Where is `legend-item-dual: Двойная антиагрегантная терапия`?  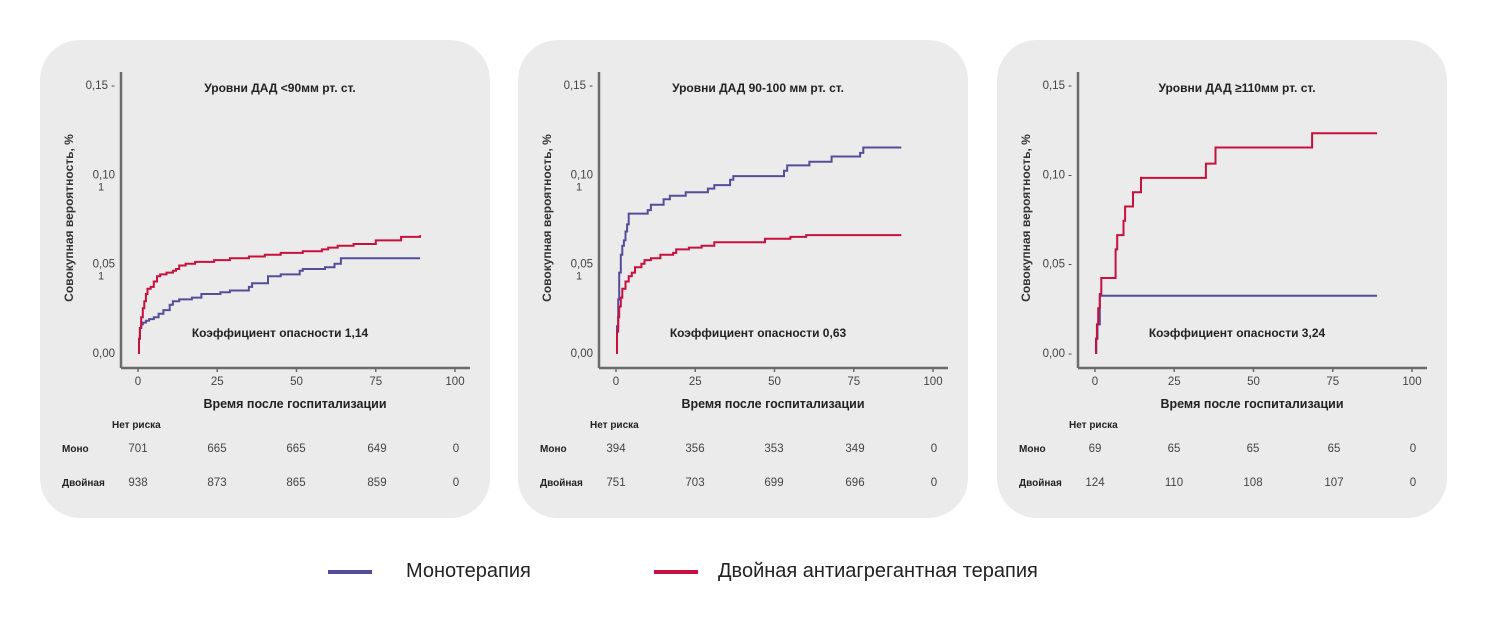
legend-item-dual: Двойная антиагрегантная терапия is located at coordinates (846, 571).